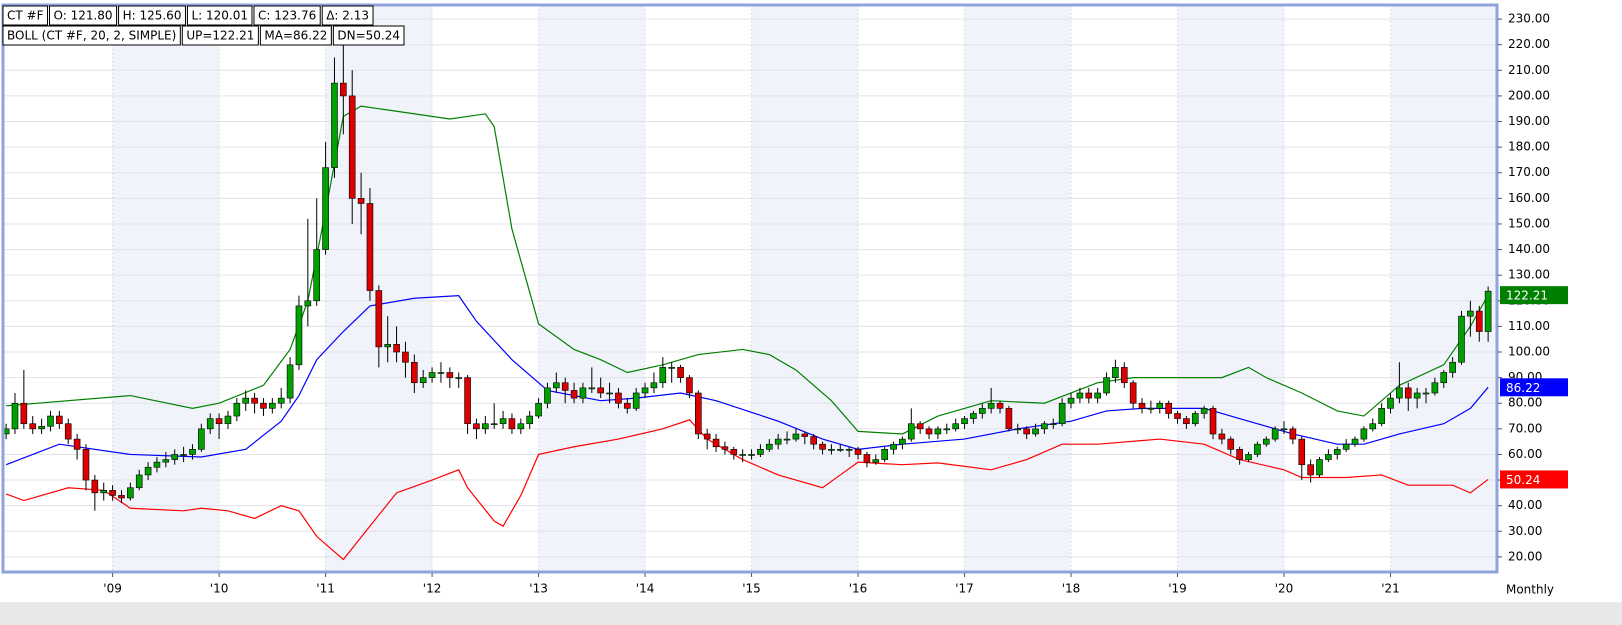 The image size is (1622, 625). I want to click on y-tick-label: 60.00, so click(1525, 454).